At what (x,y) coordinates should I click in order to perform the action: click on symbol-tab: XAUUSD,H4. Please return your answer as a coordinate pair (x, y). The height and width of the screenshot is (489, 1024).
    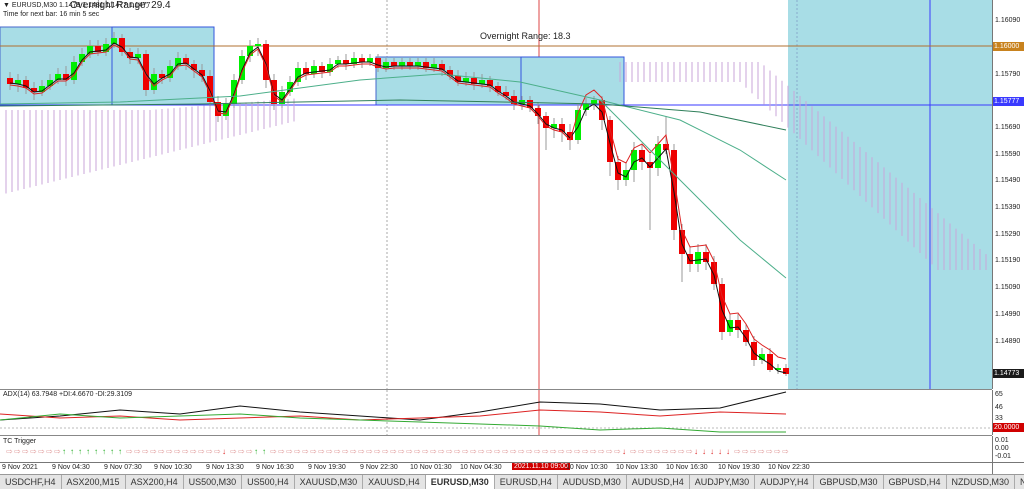
    Looking at the image, I should click on (394, 482).